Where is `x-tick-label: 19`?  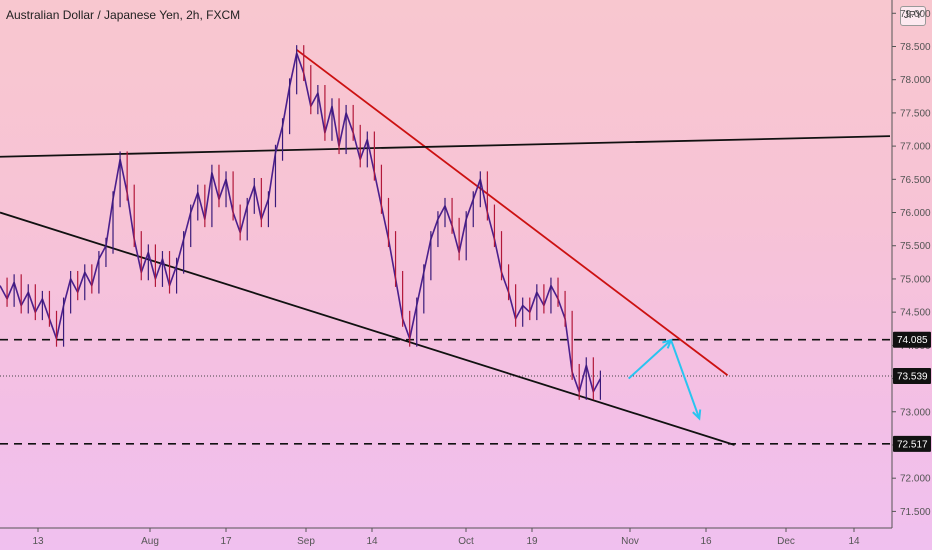
x-tick-label: 19 is located at coordinates (532, 541).